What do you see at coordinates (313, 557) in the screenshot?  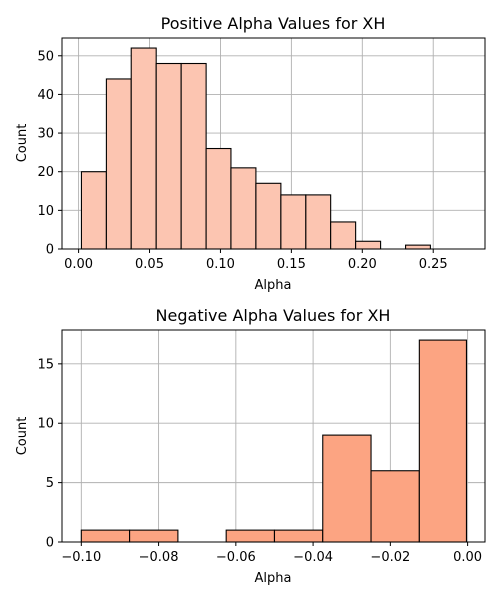 I see `x-tick-label: −0.04` at bounding box center [313, 557].